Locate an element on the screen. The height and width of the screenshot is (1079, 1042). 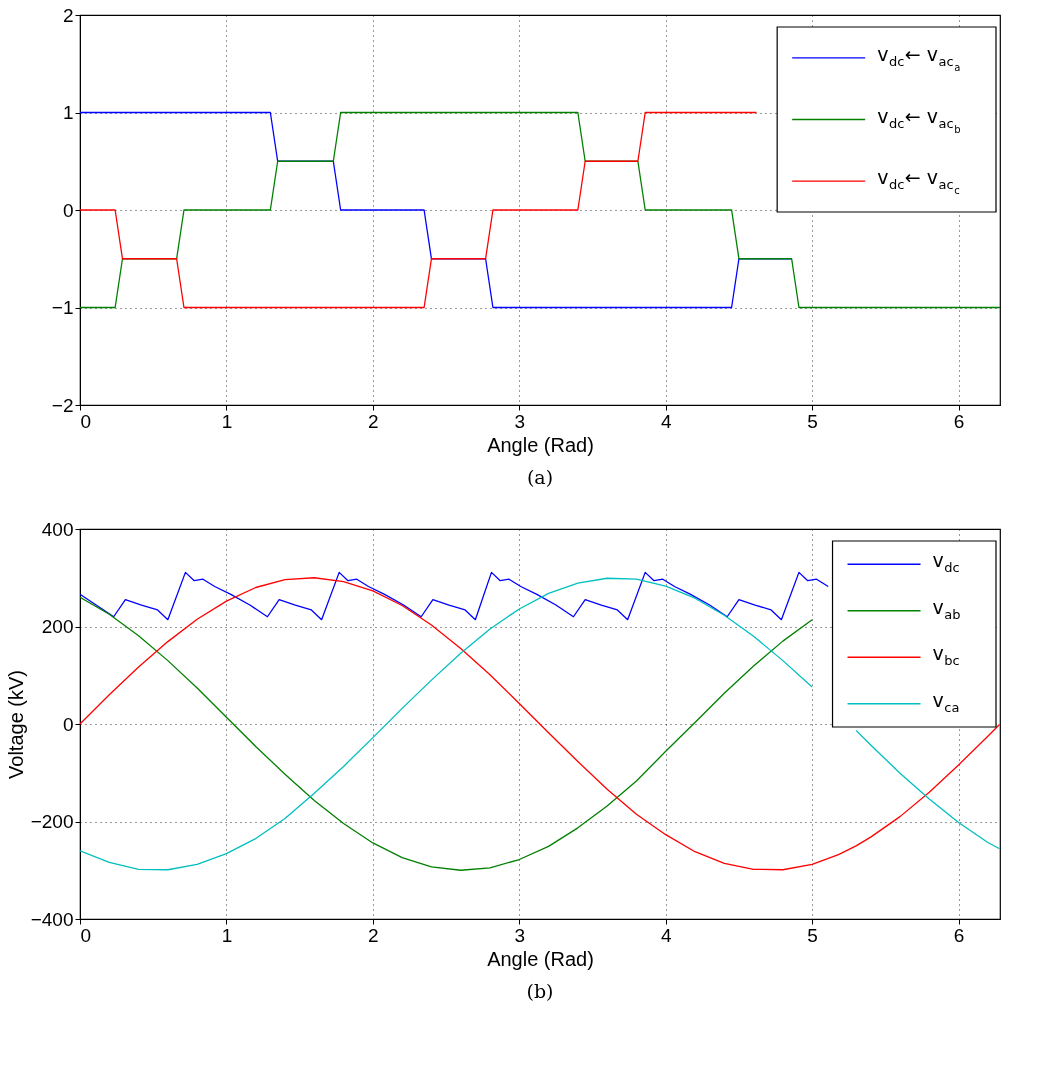
y-tick-label: 200 is located at coordinates (57, 626).